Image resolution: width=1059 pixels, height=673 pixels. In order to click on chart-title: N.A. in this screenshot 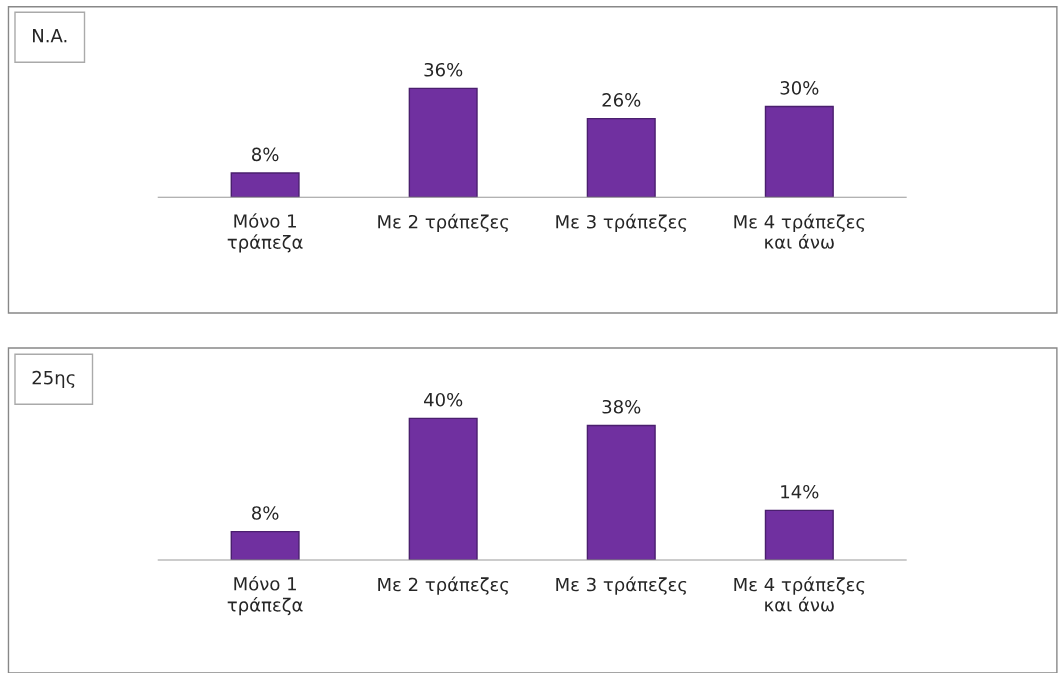, I will do `click(50, 36)`.